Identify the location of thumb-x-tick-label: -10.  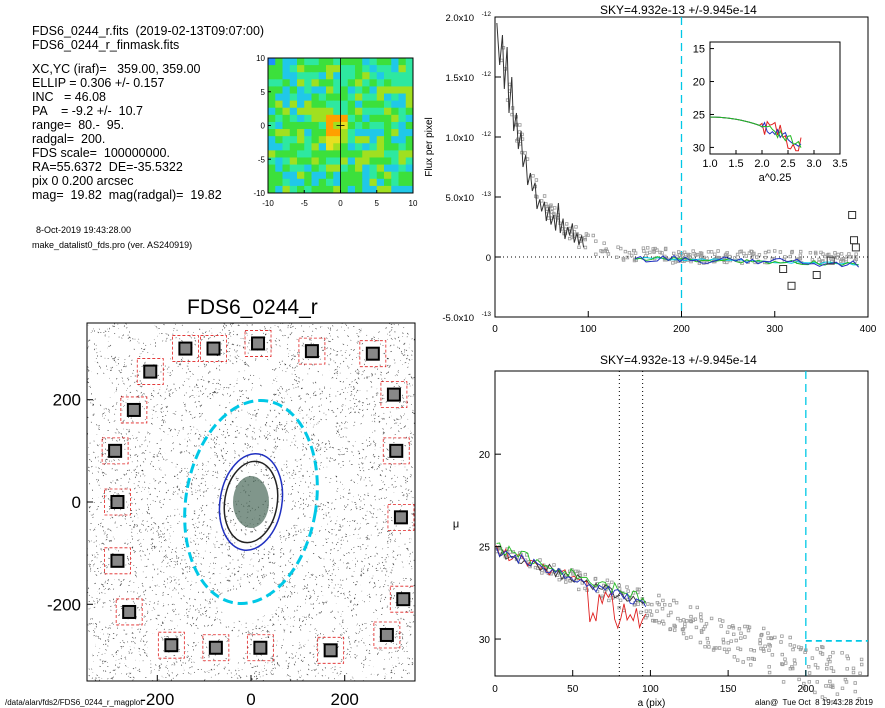
(268, 203).